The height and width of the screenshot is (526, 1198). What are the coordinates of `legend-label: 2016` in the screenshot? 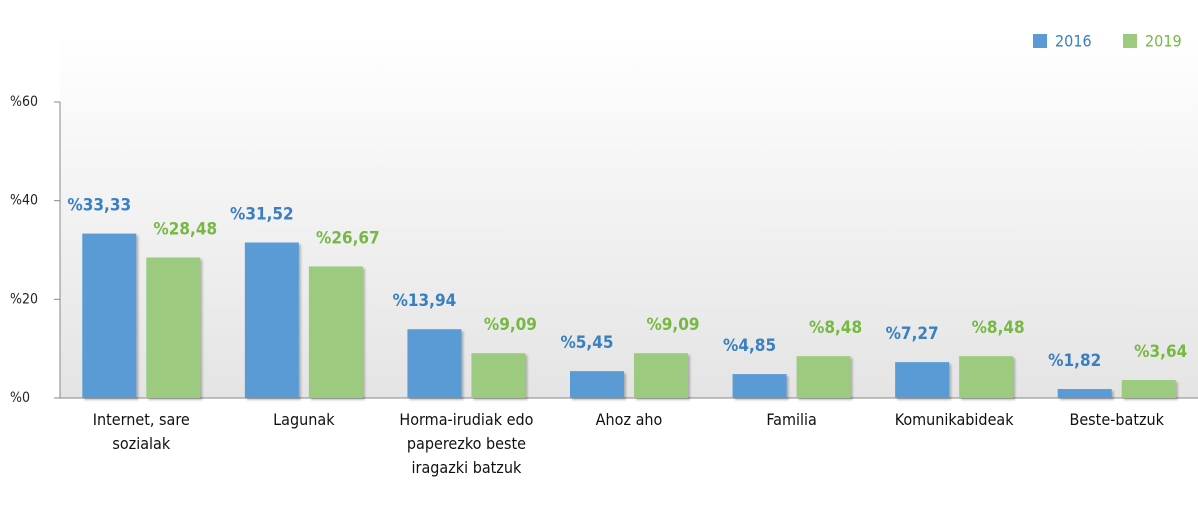 It's located at (1073, 41).